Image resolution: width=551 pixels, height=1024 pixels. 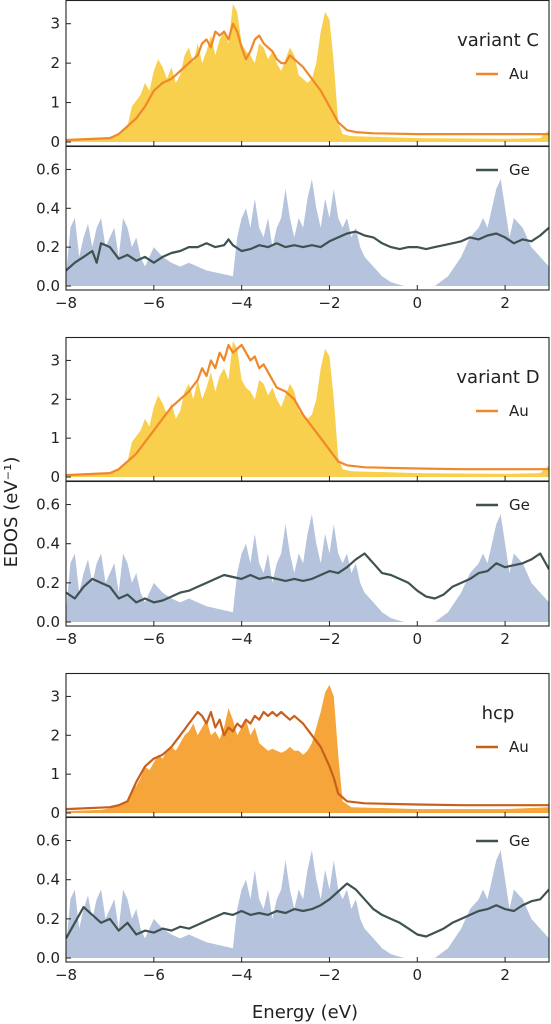 What do you see at coordinates (305, 1012) in the screenshot?
I see `x-axis-label: Energy (eV)` at bounding box center [305, 1012].